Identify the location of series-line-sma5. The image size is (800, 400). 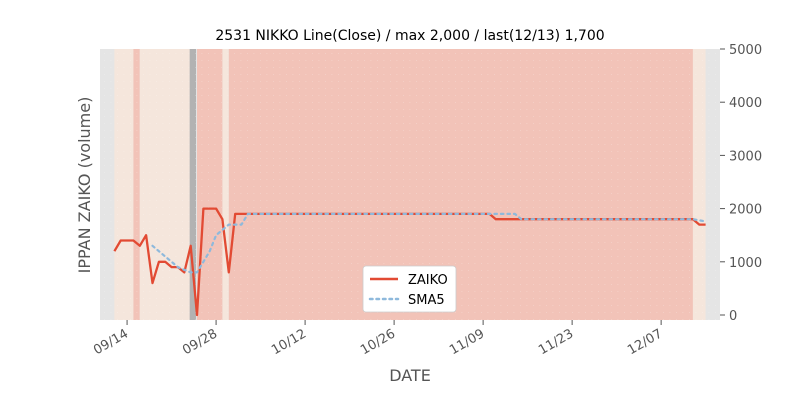
(429, 243).